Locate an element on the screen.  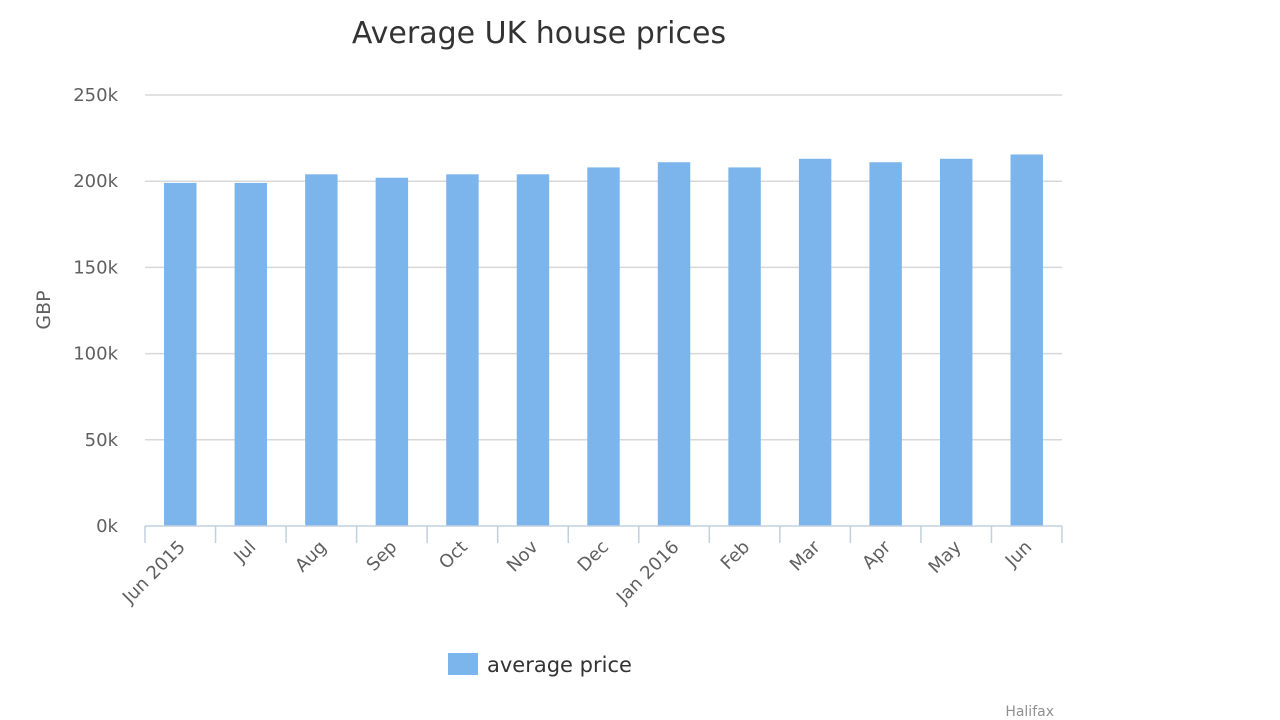
x-tick-label: Jan 2016 is located at coordinates (648, 573).